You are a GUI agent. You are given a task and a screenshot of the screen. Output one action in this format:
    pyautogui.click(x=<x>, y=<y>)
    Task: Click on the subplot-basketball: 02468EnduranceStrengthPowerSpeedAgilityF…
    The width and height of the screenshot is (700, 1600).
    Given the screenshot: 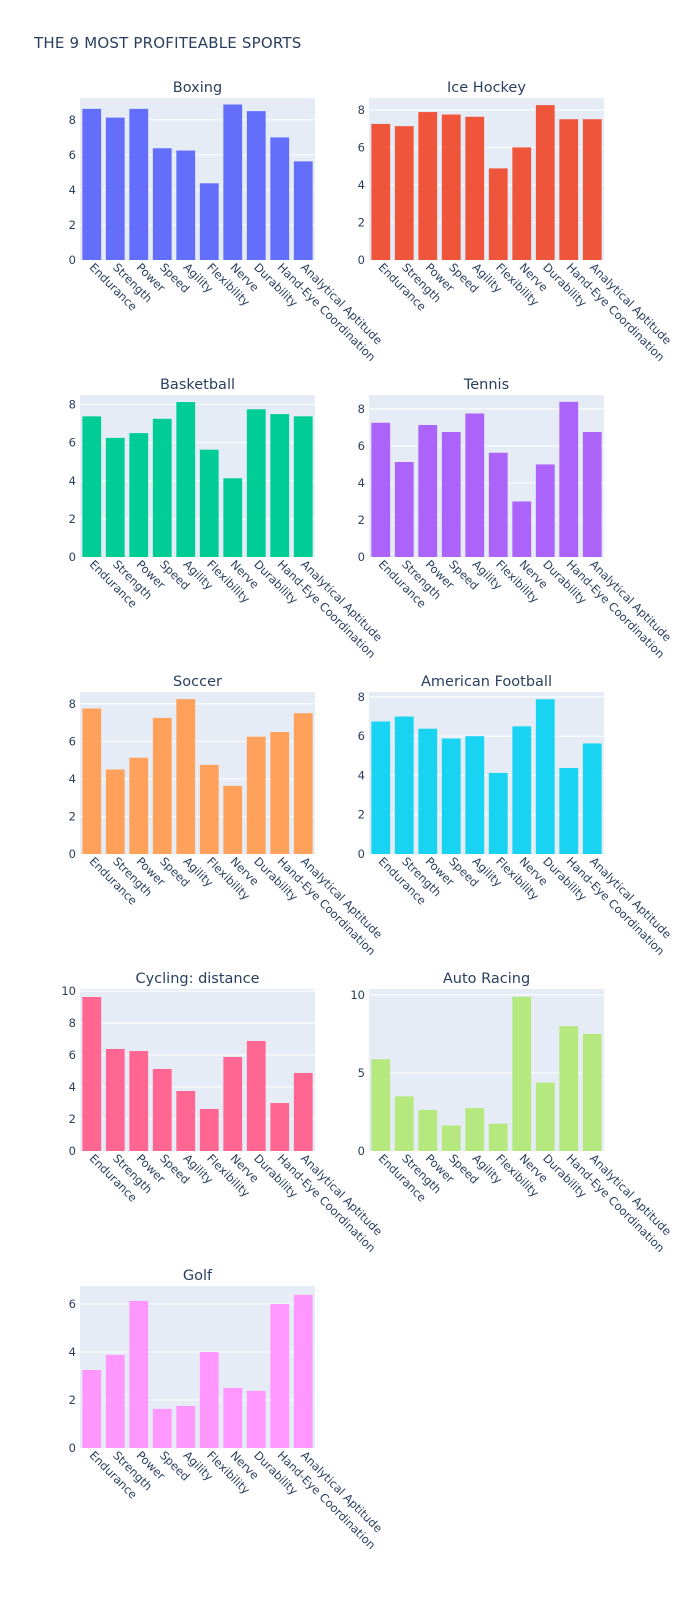 What is the action you would take?
    pyautogui.click(x=227, y=519)
    